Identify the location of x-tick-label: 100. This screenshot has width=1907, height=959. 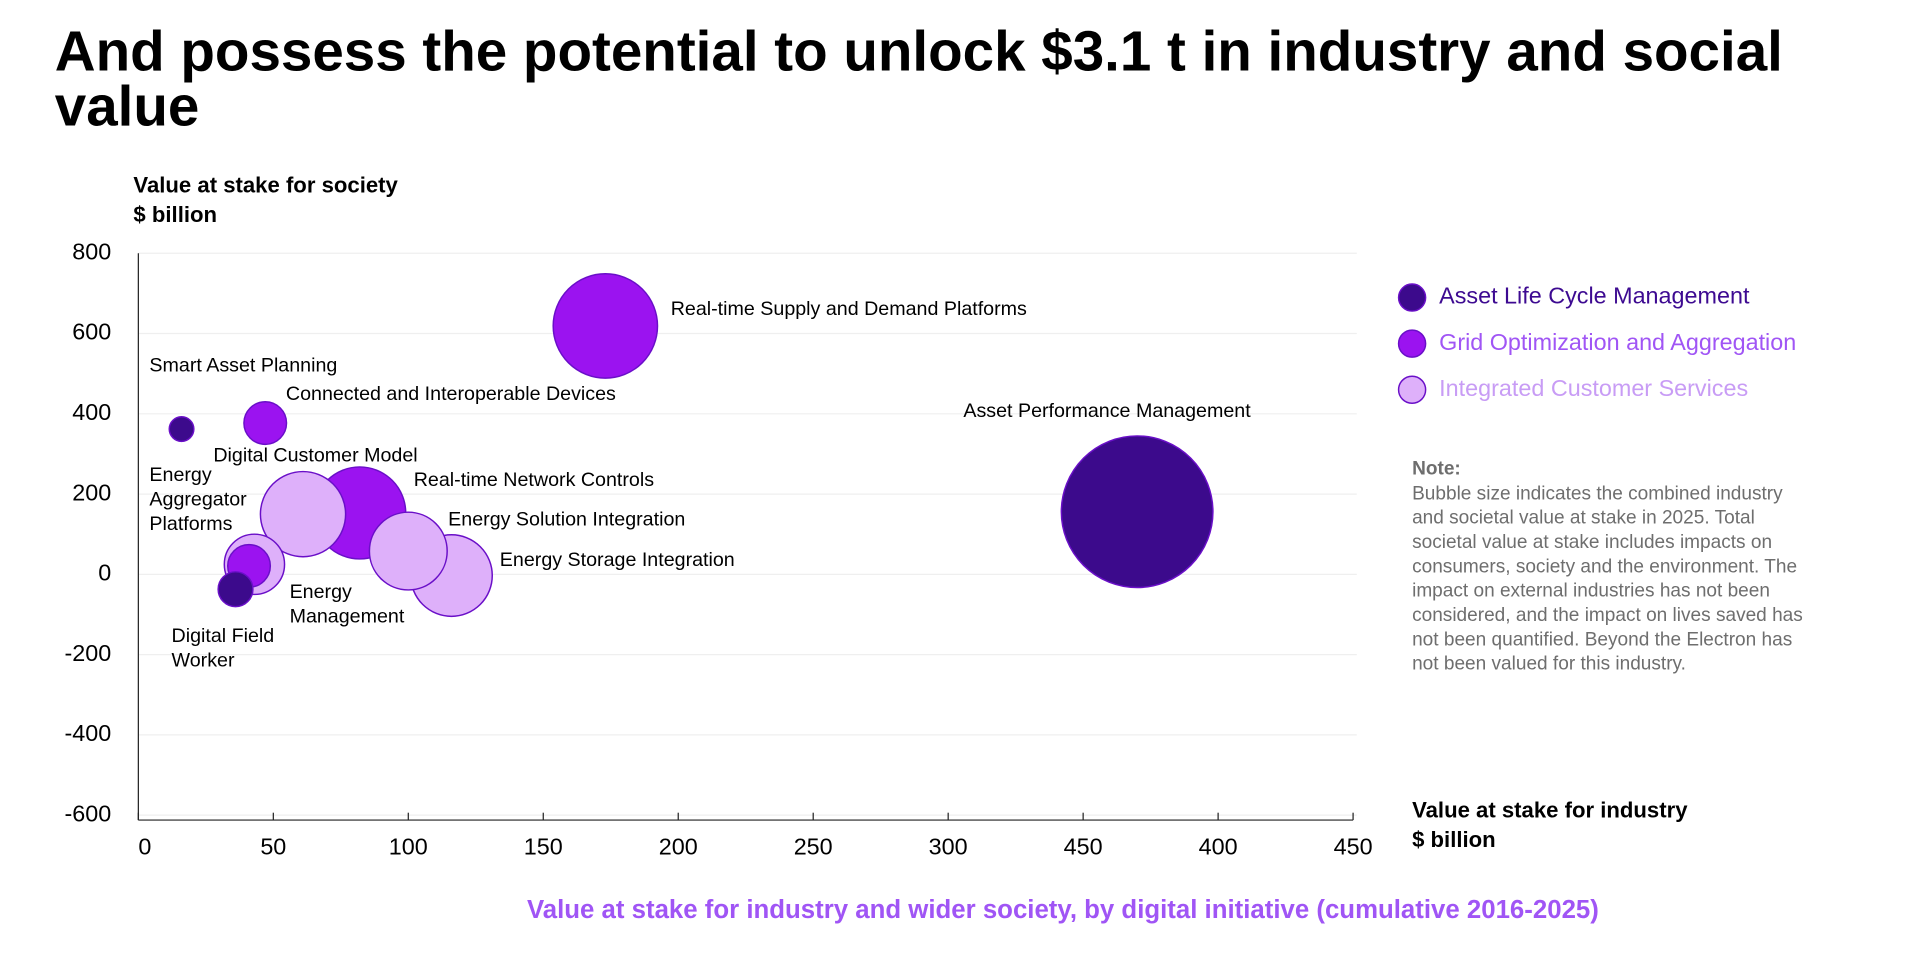
(408, 847).